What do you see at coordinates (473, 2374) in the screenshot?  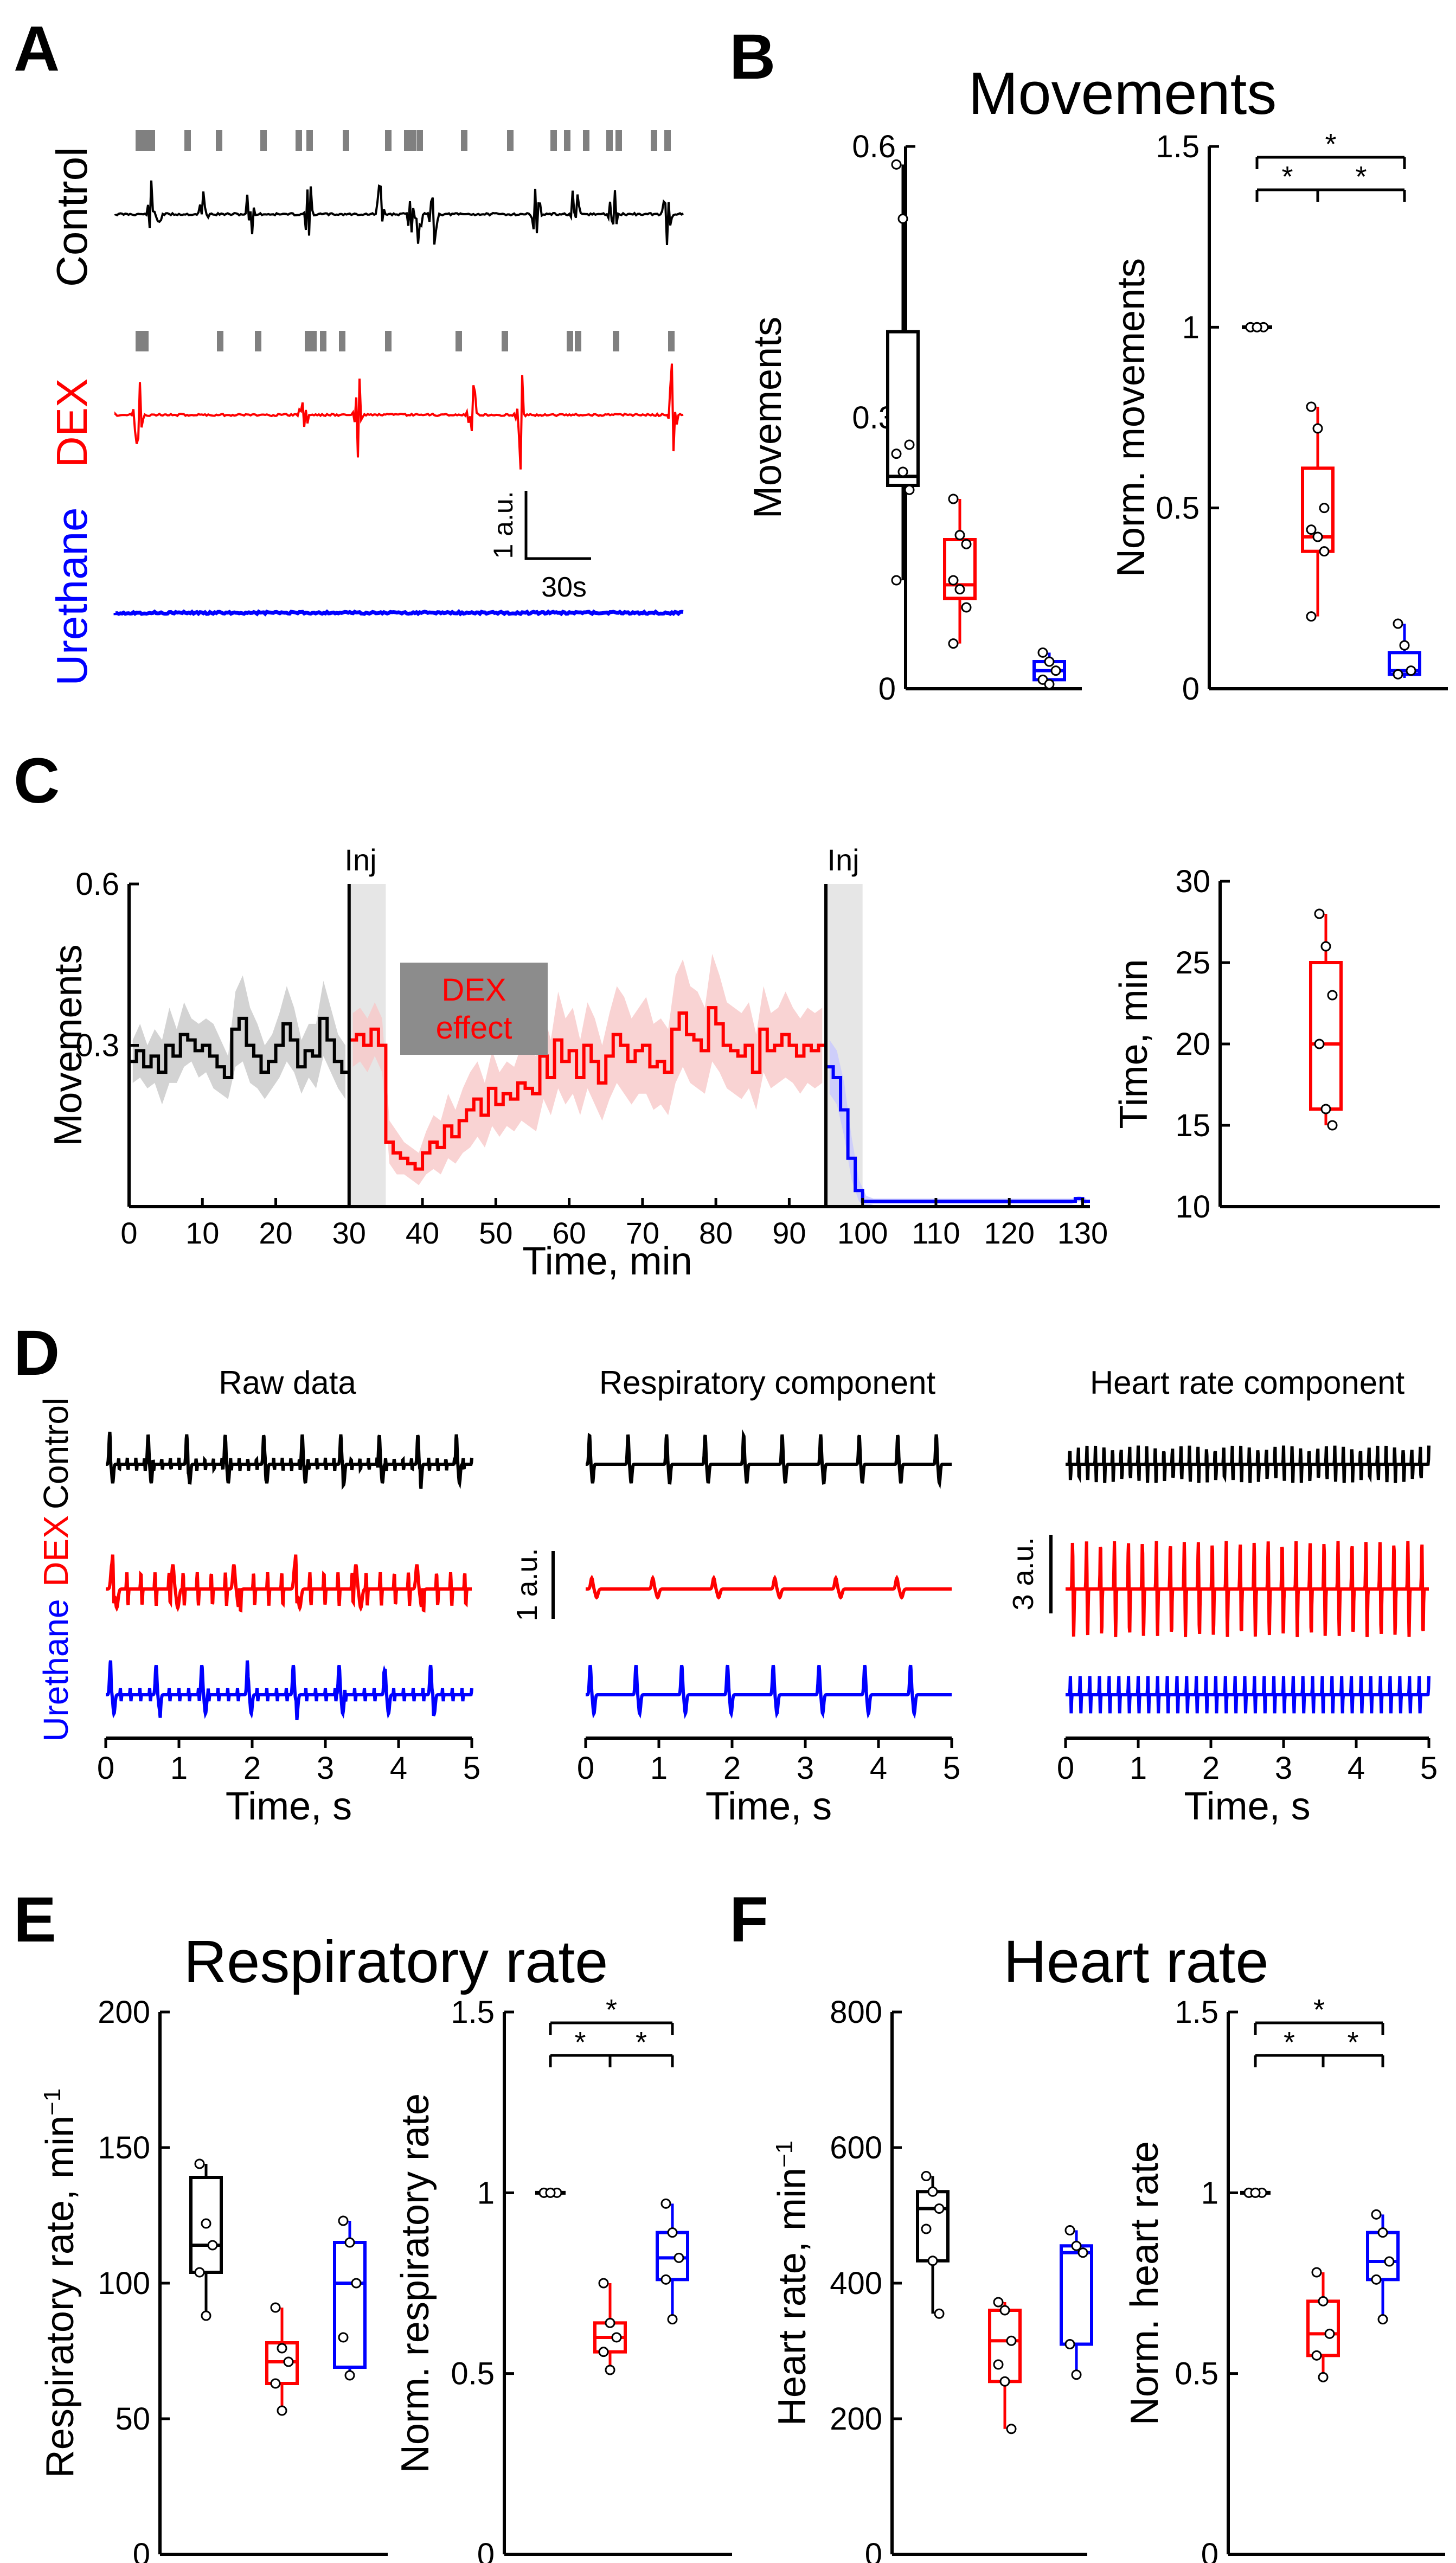 I see `y-tick-label: 0.5` at bounding box center [473, 2374].